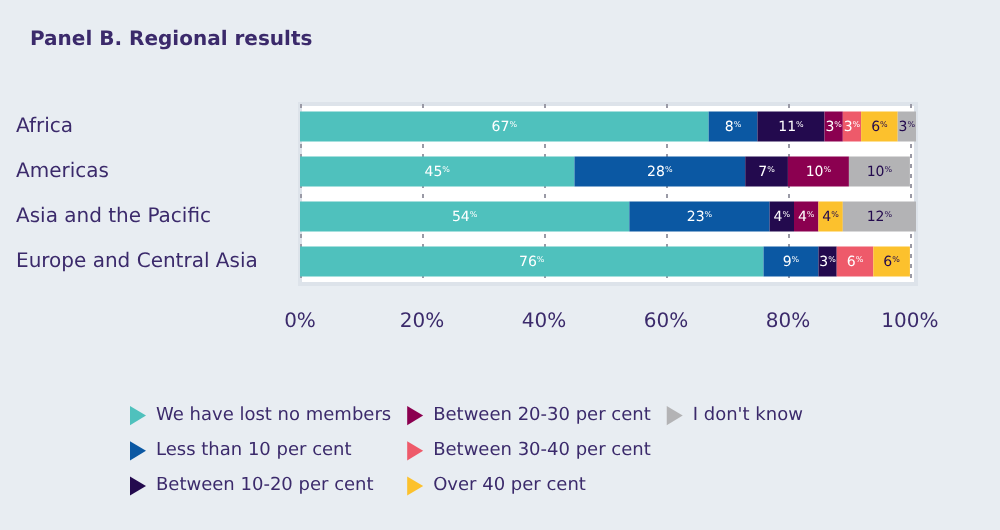  What do you see at coordinates (542, 415) in the screenshot?
I see `legend-label: Between 20-30 per cent` at bounding box center [542, 415].